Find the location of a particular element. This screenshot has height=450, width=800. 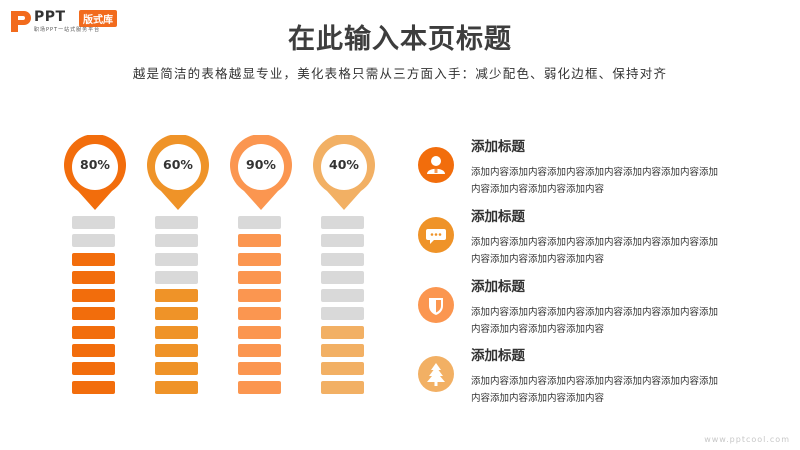

progress-label: 60% is located at coordinates (178, 164).